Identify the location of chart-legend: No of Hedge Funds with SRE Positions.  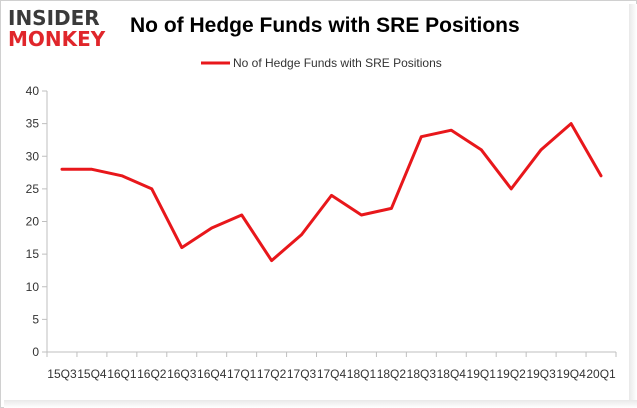
(321, 63).